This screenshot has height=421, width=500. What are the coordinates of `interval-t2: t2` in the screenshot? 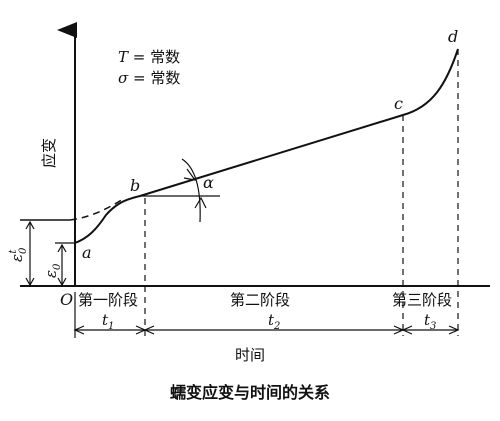 It's located at (274, 321).